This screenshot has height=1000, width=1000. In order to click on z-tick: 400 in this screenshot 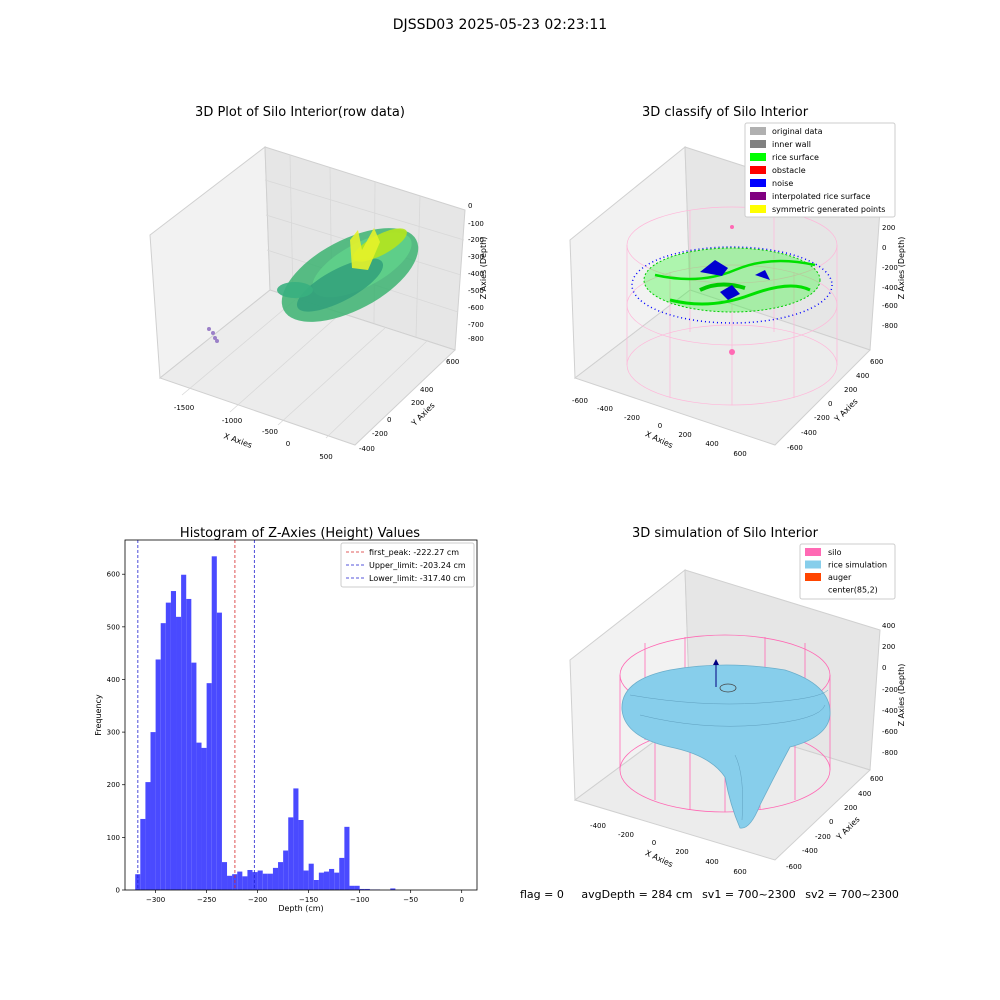, I will do `click(888, 626)`.